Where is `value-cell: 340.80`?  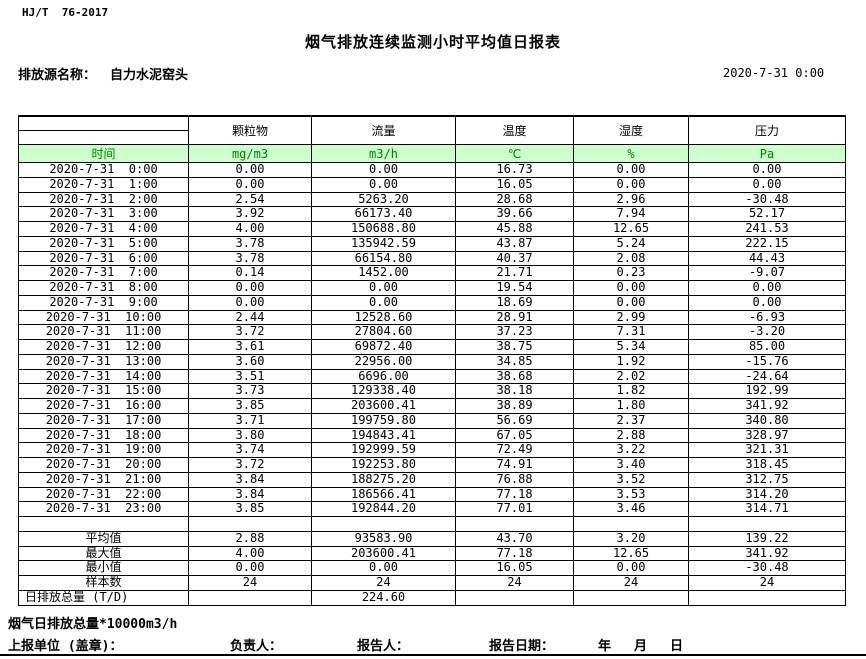 value-cell: 340.80 is located at coordinates (767, 420).